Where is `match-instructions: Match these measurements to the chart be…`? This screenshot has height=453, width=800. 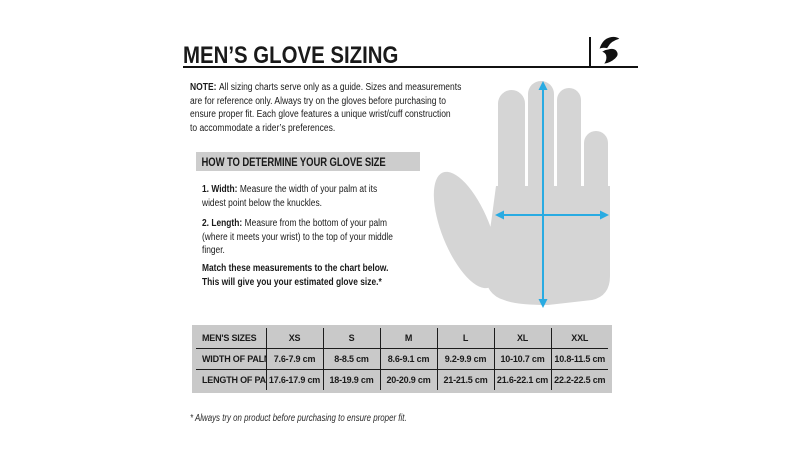
match-instructions: Match these measurements to the chart be… is located at coordinates (295, 275).